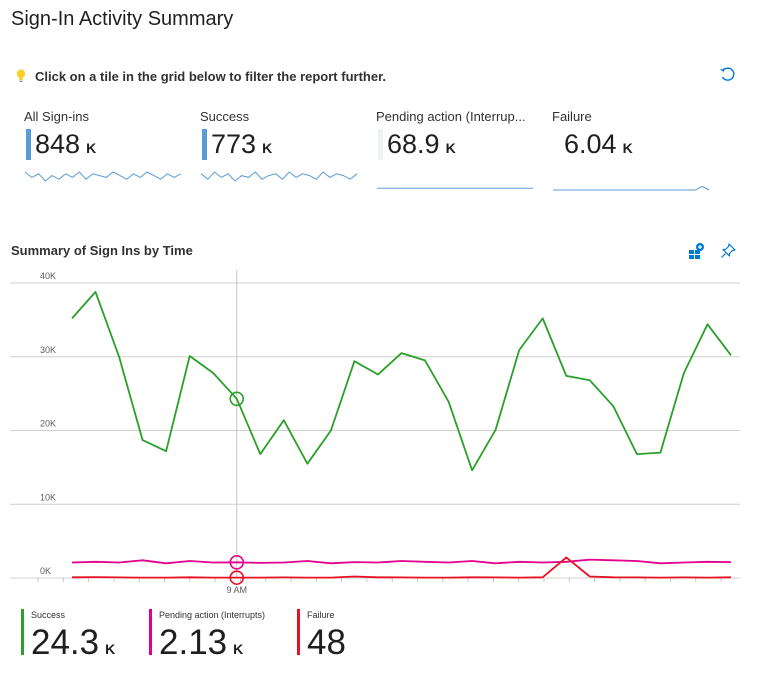 The height and width of the screenshot is (675, 761). Describe the element at coordinates (728, 251) in the screenshot. I see `pin-icon` at that location.